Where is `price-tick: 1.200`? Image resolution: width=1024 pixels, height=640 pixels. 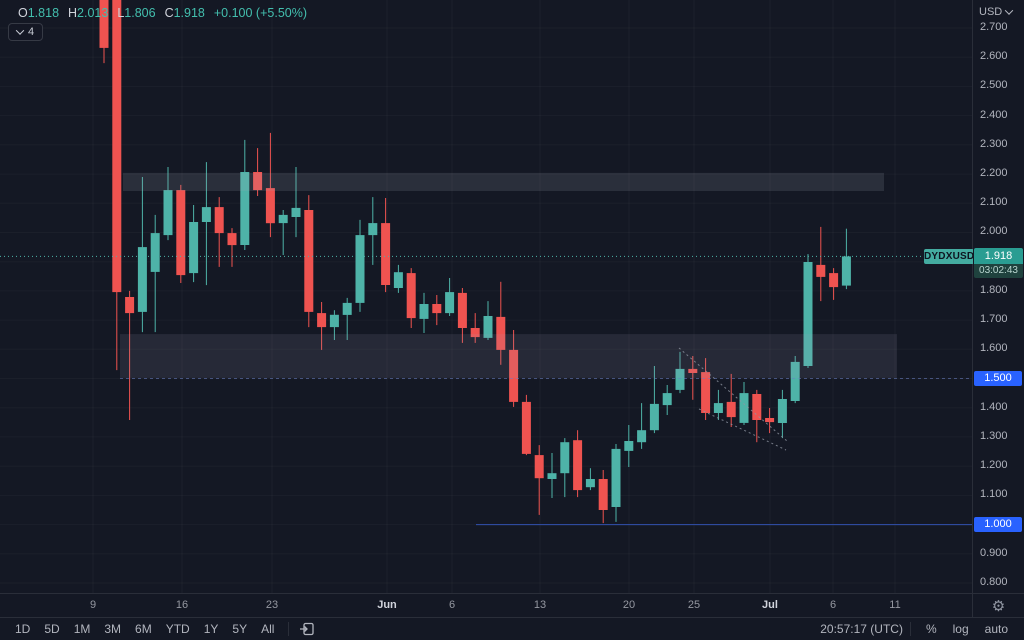
price-tick: 1.200 is located at coordinates (994, 465).